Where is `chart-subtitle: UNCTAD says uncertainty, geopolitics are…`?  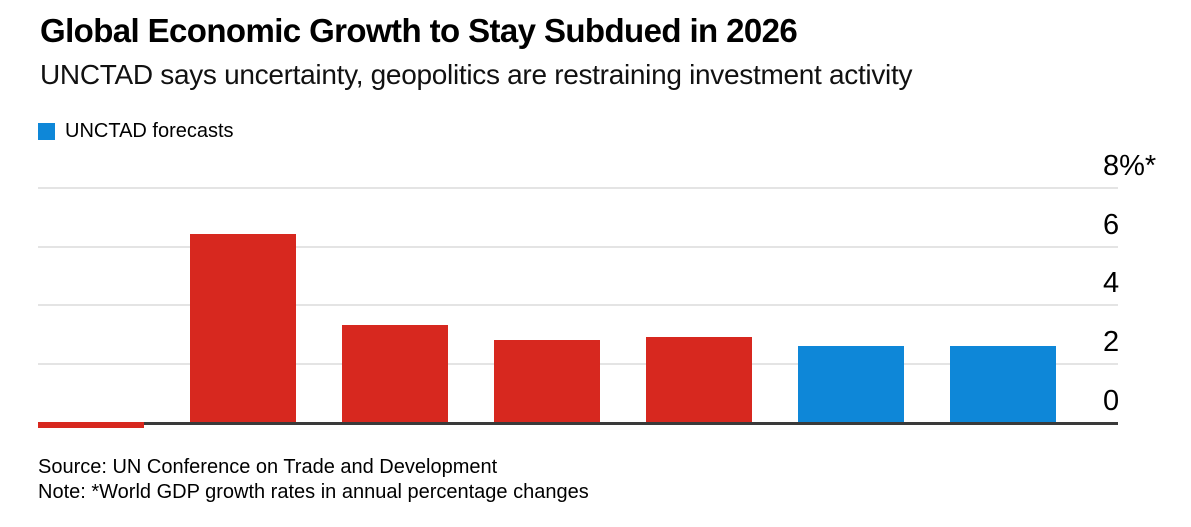
chart-subtitle: UNCTAD says uncertainty, geopolitics are… is located at coordinates (476, 74).